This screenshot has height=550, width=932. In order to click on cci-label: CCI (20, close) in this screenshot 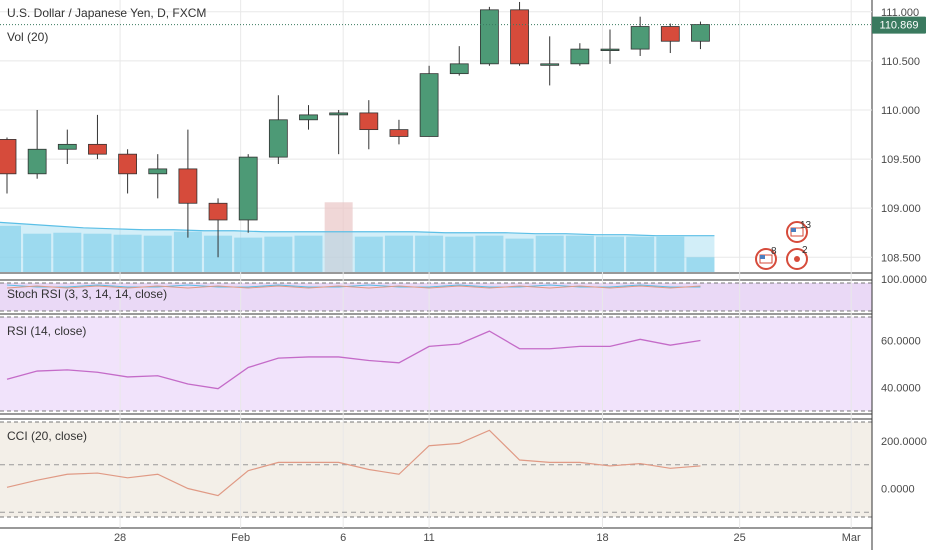, I will do `click(47, 436)`.